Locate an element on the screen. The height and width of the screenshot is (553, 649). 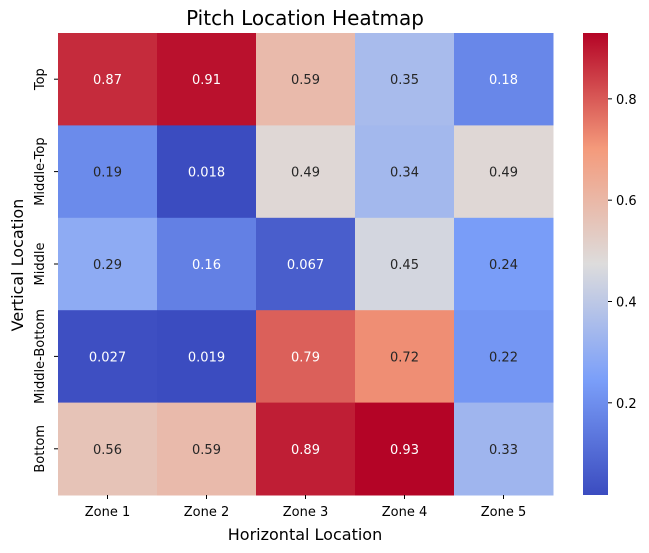
colorbar: 0.2 0.4 0.6 0.8 is located at coordinates (610, 264).